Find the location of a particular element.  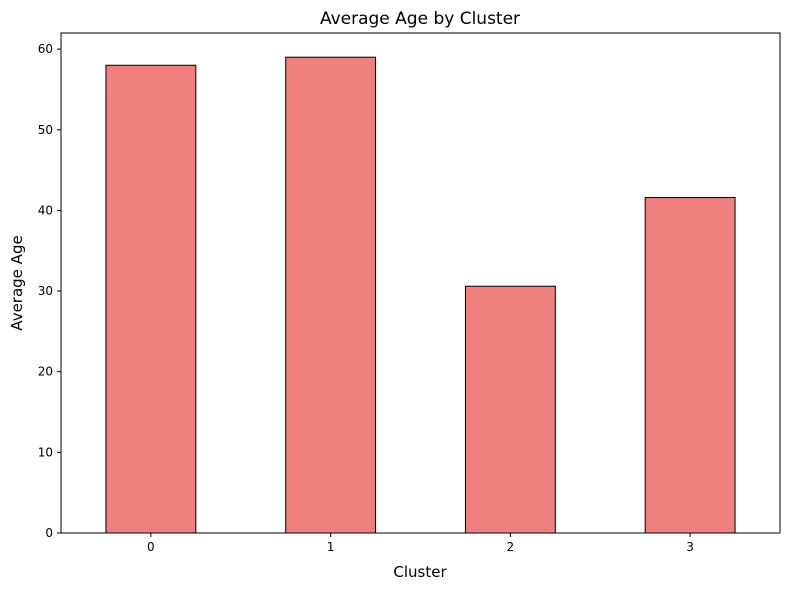

y-axis-ticks: 0 10 20 30 40 50 60 is located at coordinates (49, 291).